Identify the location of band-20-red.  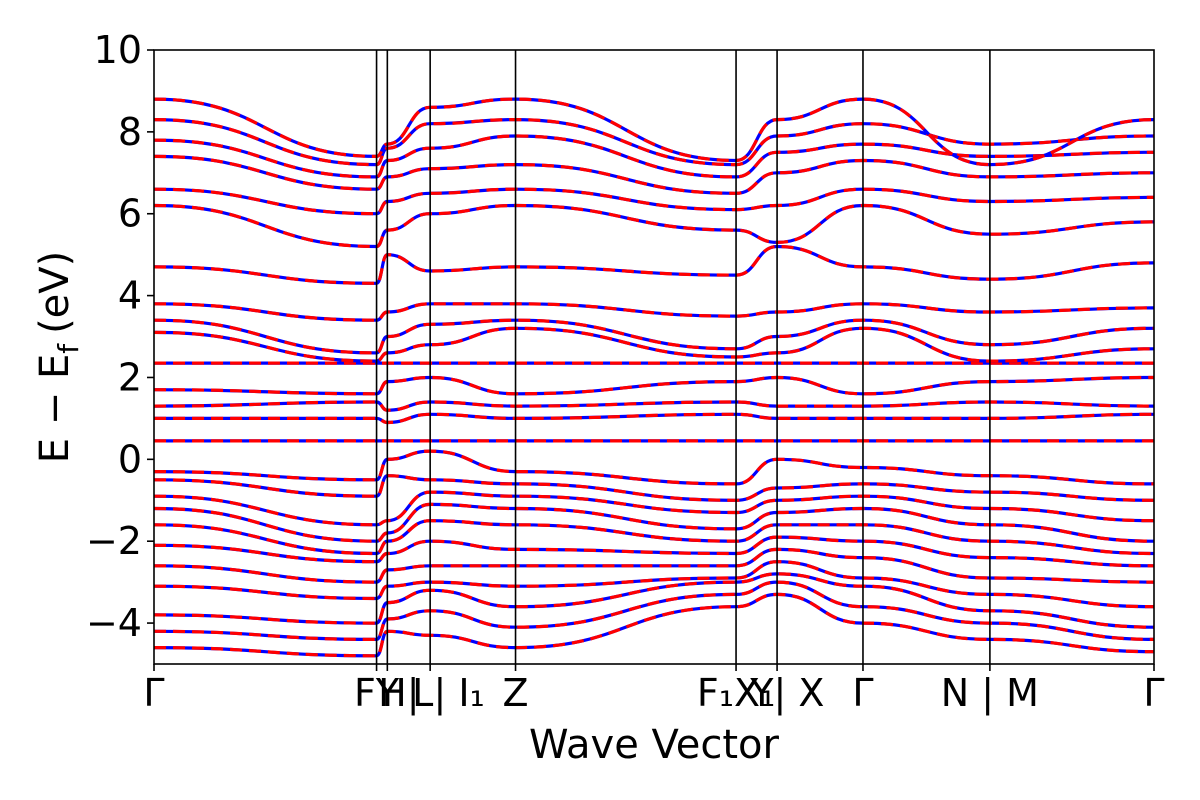
(654, 226).